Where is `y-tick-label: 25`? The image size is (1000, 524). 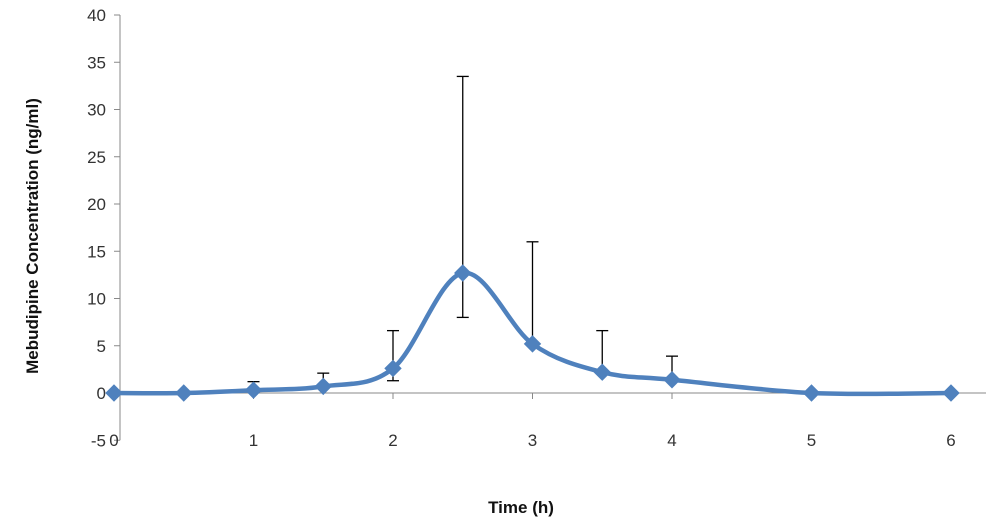 y-tick-label: 25 is located at coordinates (96, 157).